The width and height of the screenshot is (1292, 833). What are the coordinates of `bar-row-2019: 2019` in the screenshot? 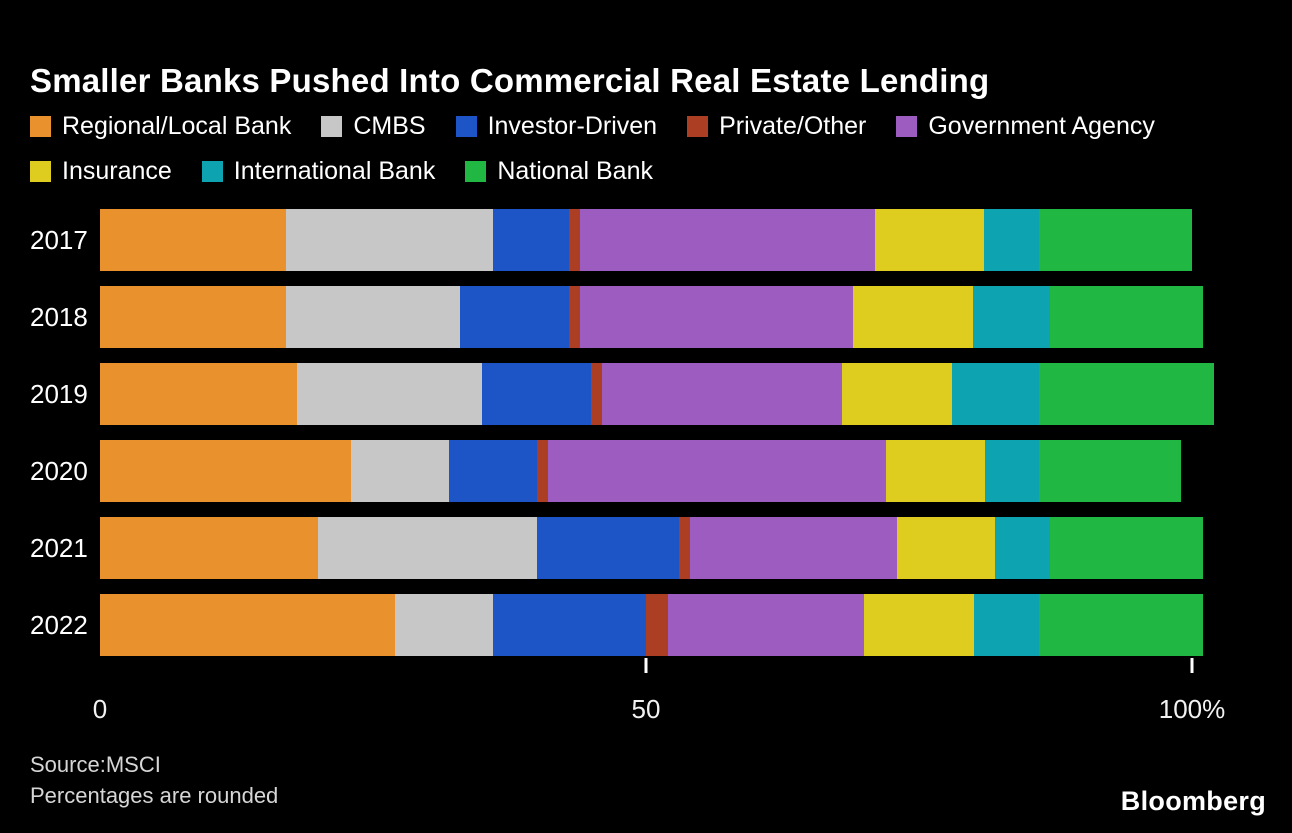 It's located at (646, 394).